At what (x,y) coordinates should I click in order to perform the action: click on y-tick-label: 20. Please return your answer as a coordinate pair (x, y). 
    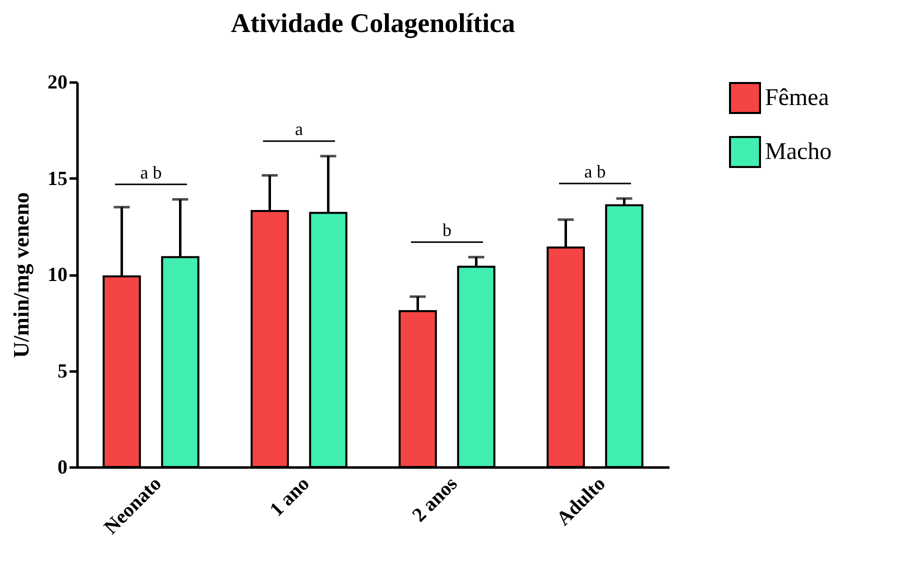
    Looking at the image, I should click on (58, 83).